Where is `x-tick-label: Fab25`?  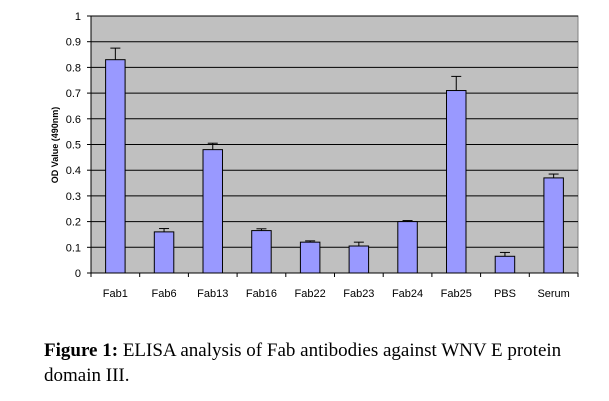 x-tick-label: Fab25 is located at coordinates (456, 294).